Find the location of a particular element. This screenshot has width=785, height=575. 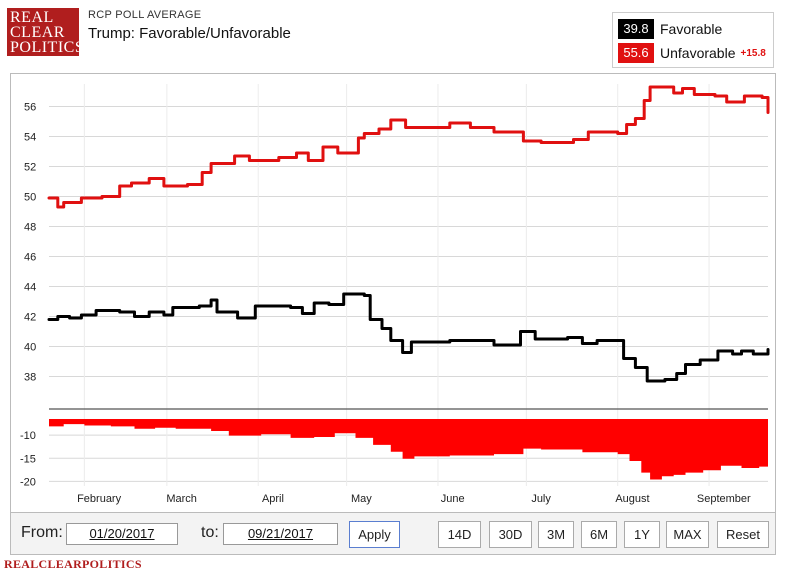

chart-subtitle: RCP POLL AVERAGE is located at coordinates (145, 15).